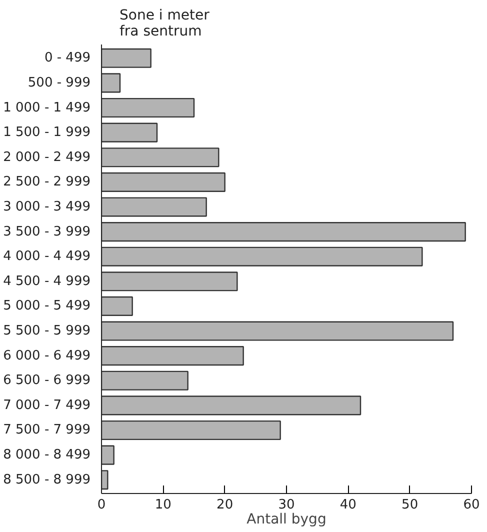  Describe the element at coordinates (46, 356) in the screenshot. I see `y-tick-label: 6 000 - 6 499` at that location.